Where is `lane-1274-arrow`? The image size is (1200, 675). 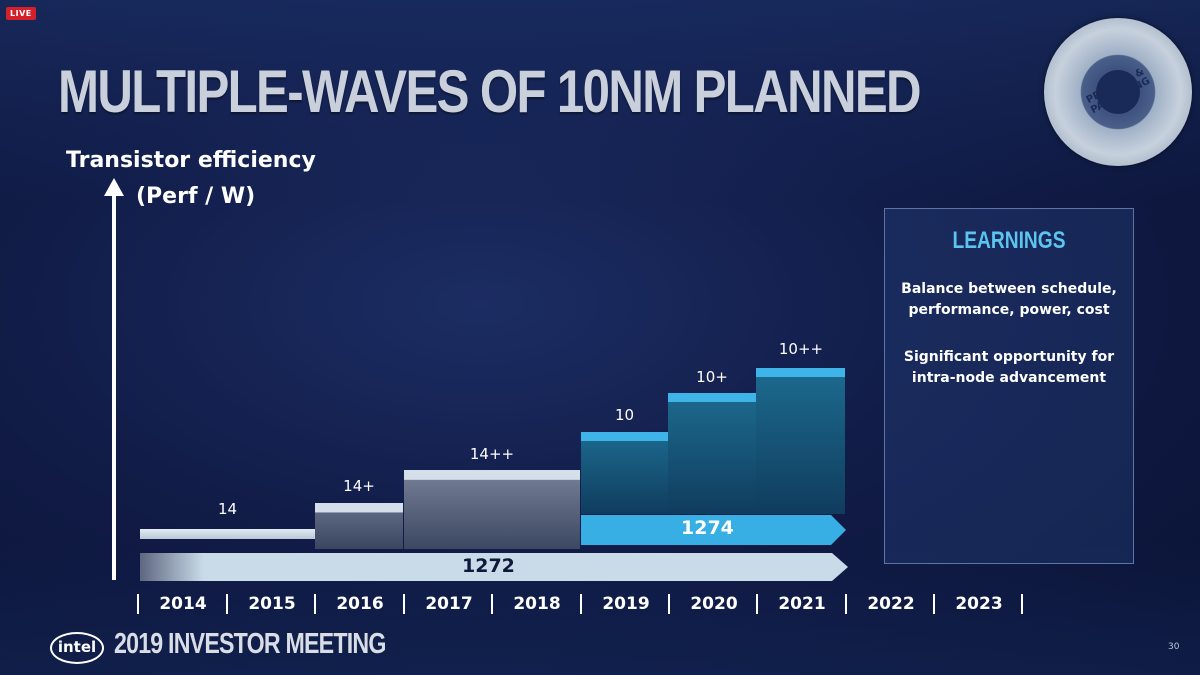
lane-1274-arrow is located at coordinates (713, 530).